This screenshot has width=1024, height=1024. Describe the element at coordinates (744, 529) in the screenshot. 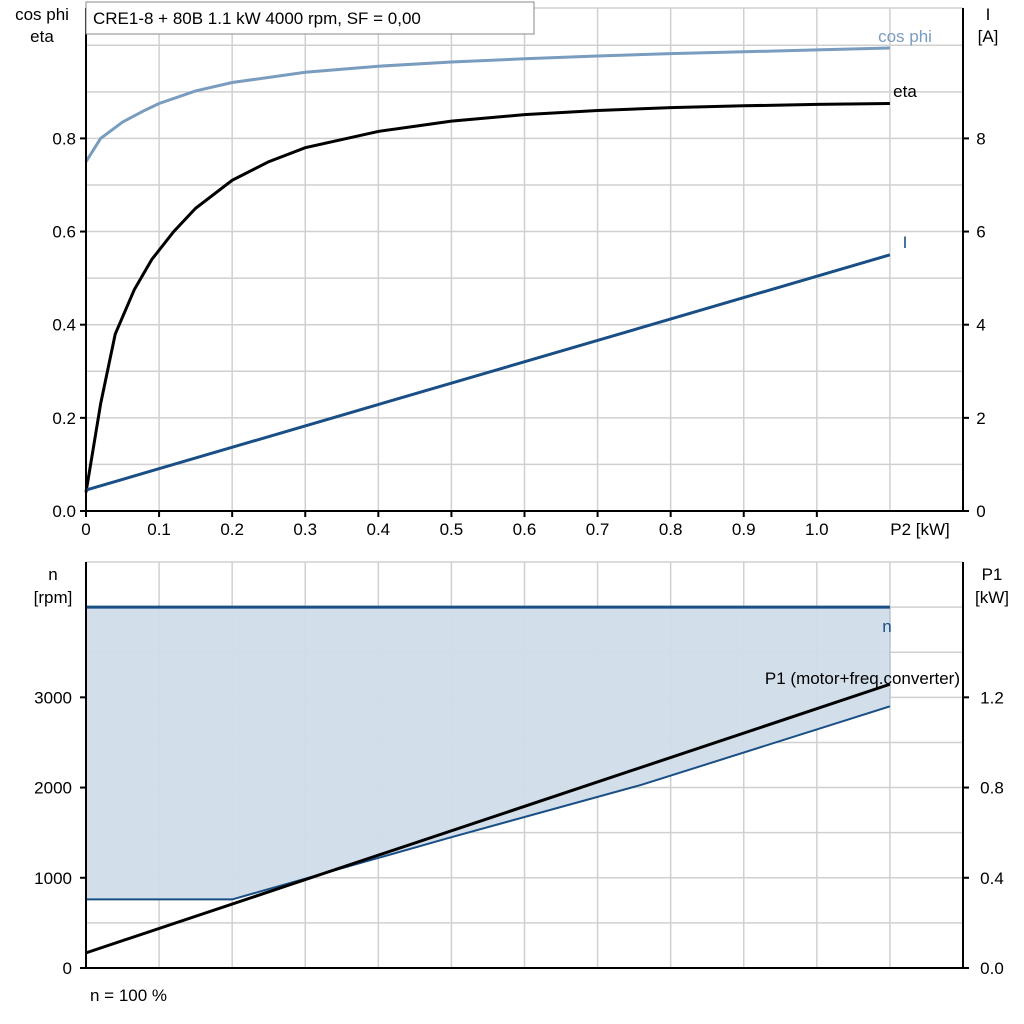

I see `top-xtick-label: 0.9` at that location.